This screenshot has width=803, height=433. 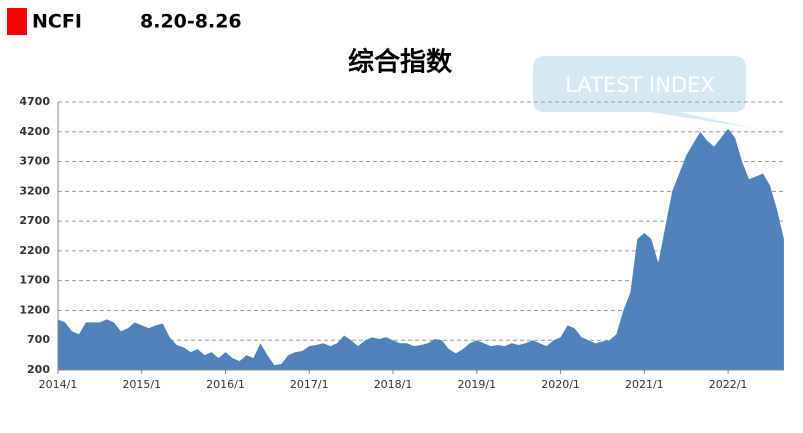 What do you see at coordinates (476, 384) in the screenshot?
I see `x-tick-label: 2019/1` at bounding box center [476, 384].